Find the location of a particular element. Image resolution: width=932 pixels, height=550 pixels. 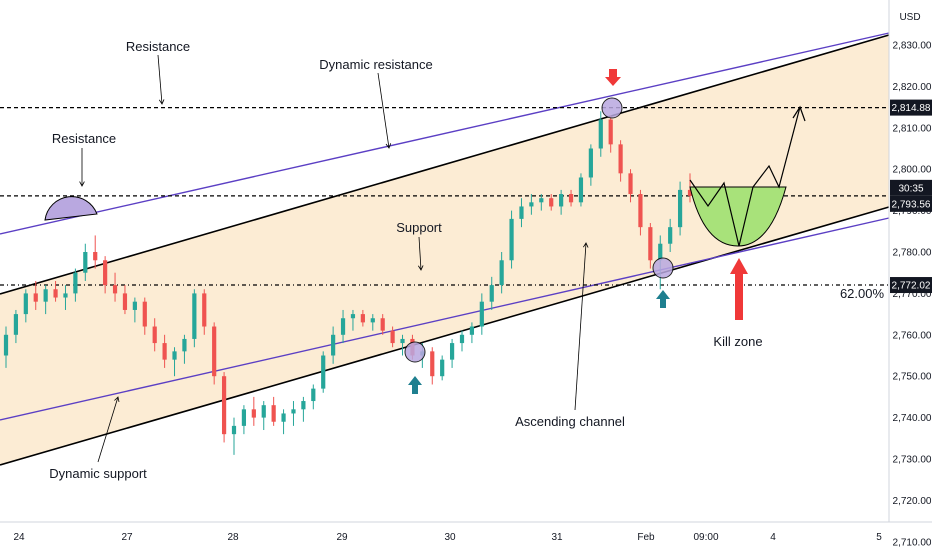

pointer-dynamic-resistance-head is located at coordinates (388, 146).